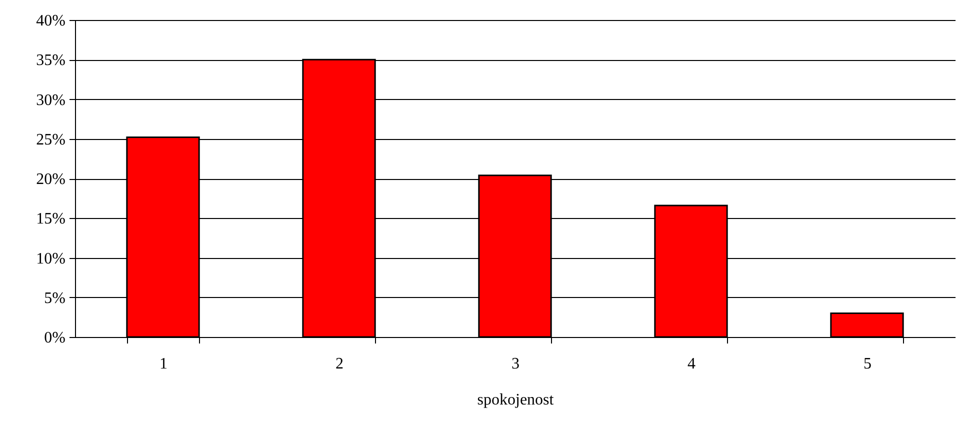 Image resolution: width=956 pixels, height=432 pixels. What do you see at coordinates (340, 364) in the screenshot?
I see `x-tick-label: 2` at bounding box center [340, 364].